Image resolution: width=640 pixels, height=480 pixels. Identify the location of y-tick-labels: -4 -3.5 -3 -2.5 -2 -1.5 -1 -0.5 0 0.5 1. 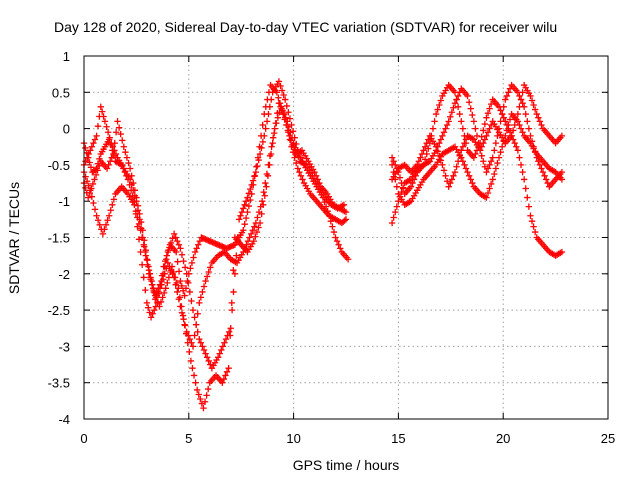
(59, 238).